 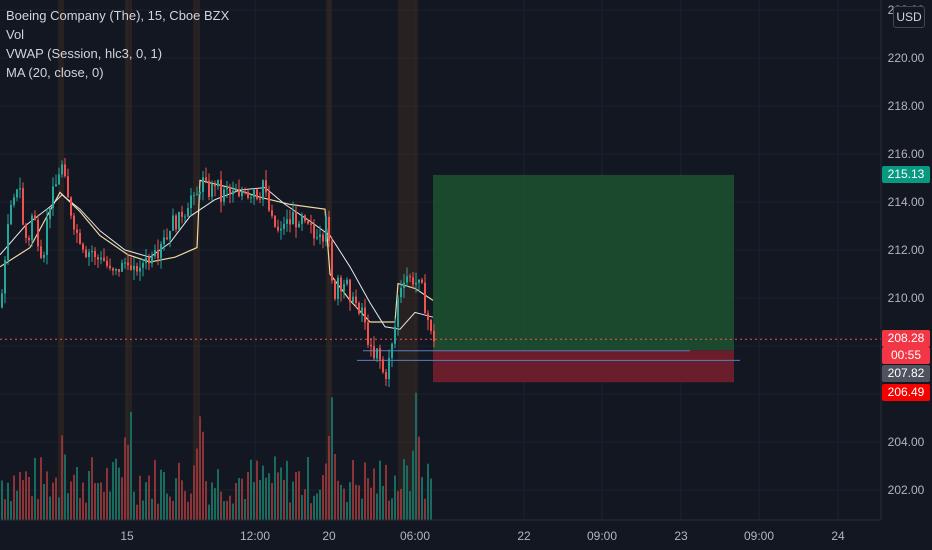 What do you see at coordinates (15, 34) in the screenshot?
I see `volume-indicator-label: Vol` at bounding box center [15, 34].